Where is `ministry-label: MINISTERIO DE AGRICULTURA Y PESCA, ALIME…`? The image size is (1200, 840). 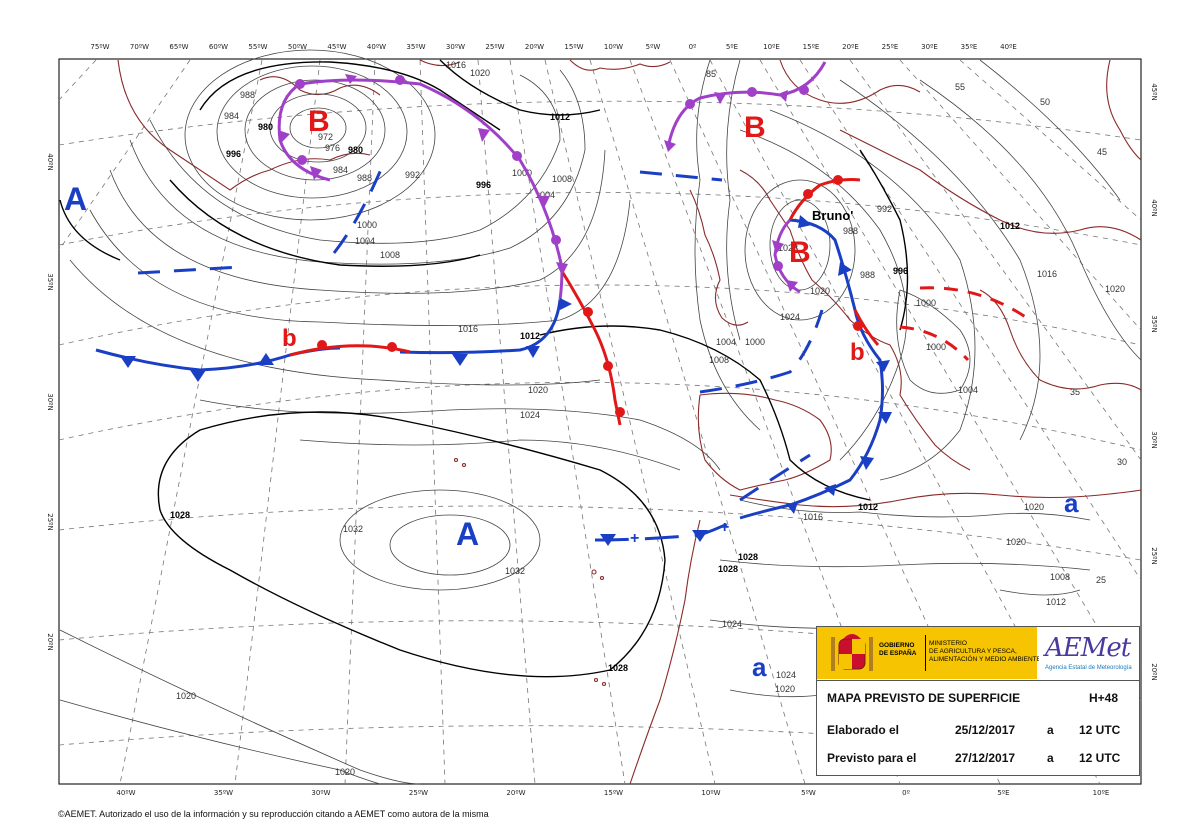 ministry-label: MINISTERIO DE AGRICULTURA Y PESCA, ALIME… is located at coordinates (985, 651).